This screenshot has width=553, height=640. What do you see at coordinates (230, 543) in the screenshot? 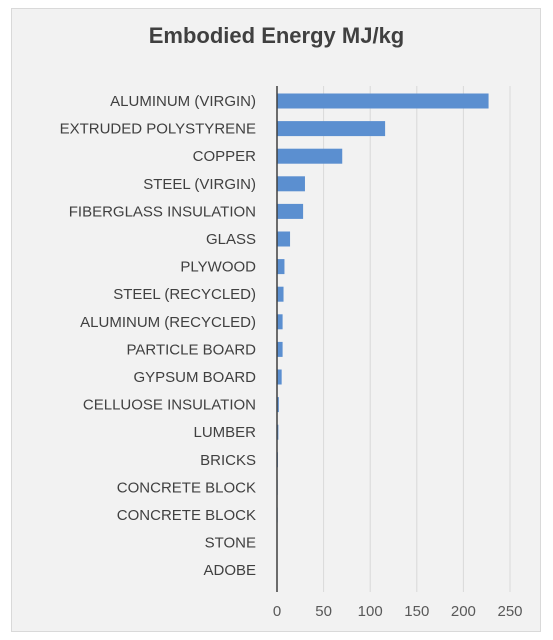
I see `category-label: STONE` at bounding box center [230, 543].